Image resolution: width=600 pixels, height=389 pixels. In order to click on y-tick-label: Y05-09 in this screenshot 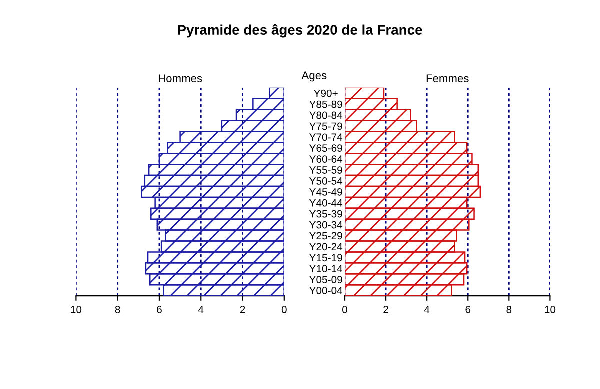, I will do `click(326, 280)`.